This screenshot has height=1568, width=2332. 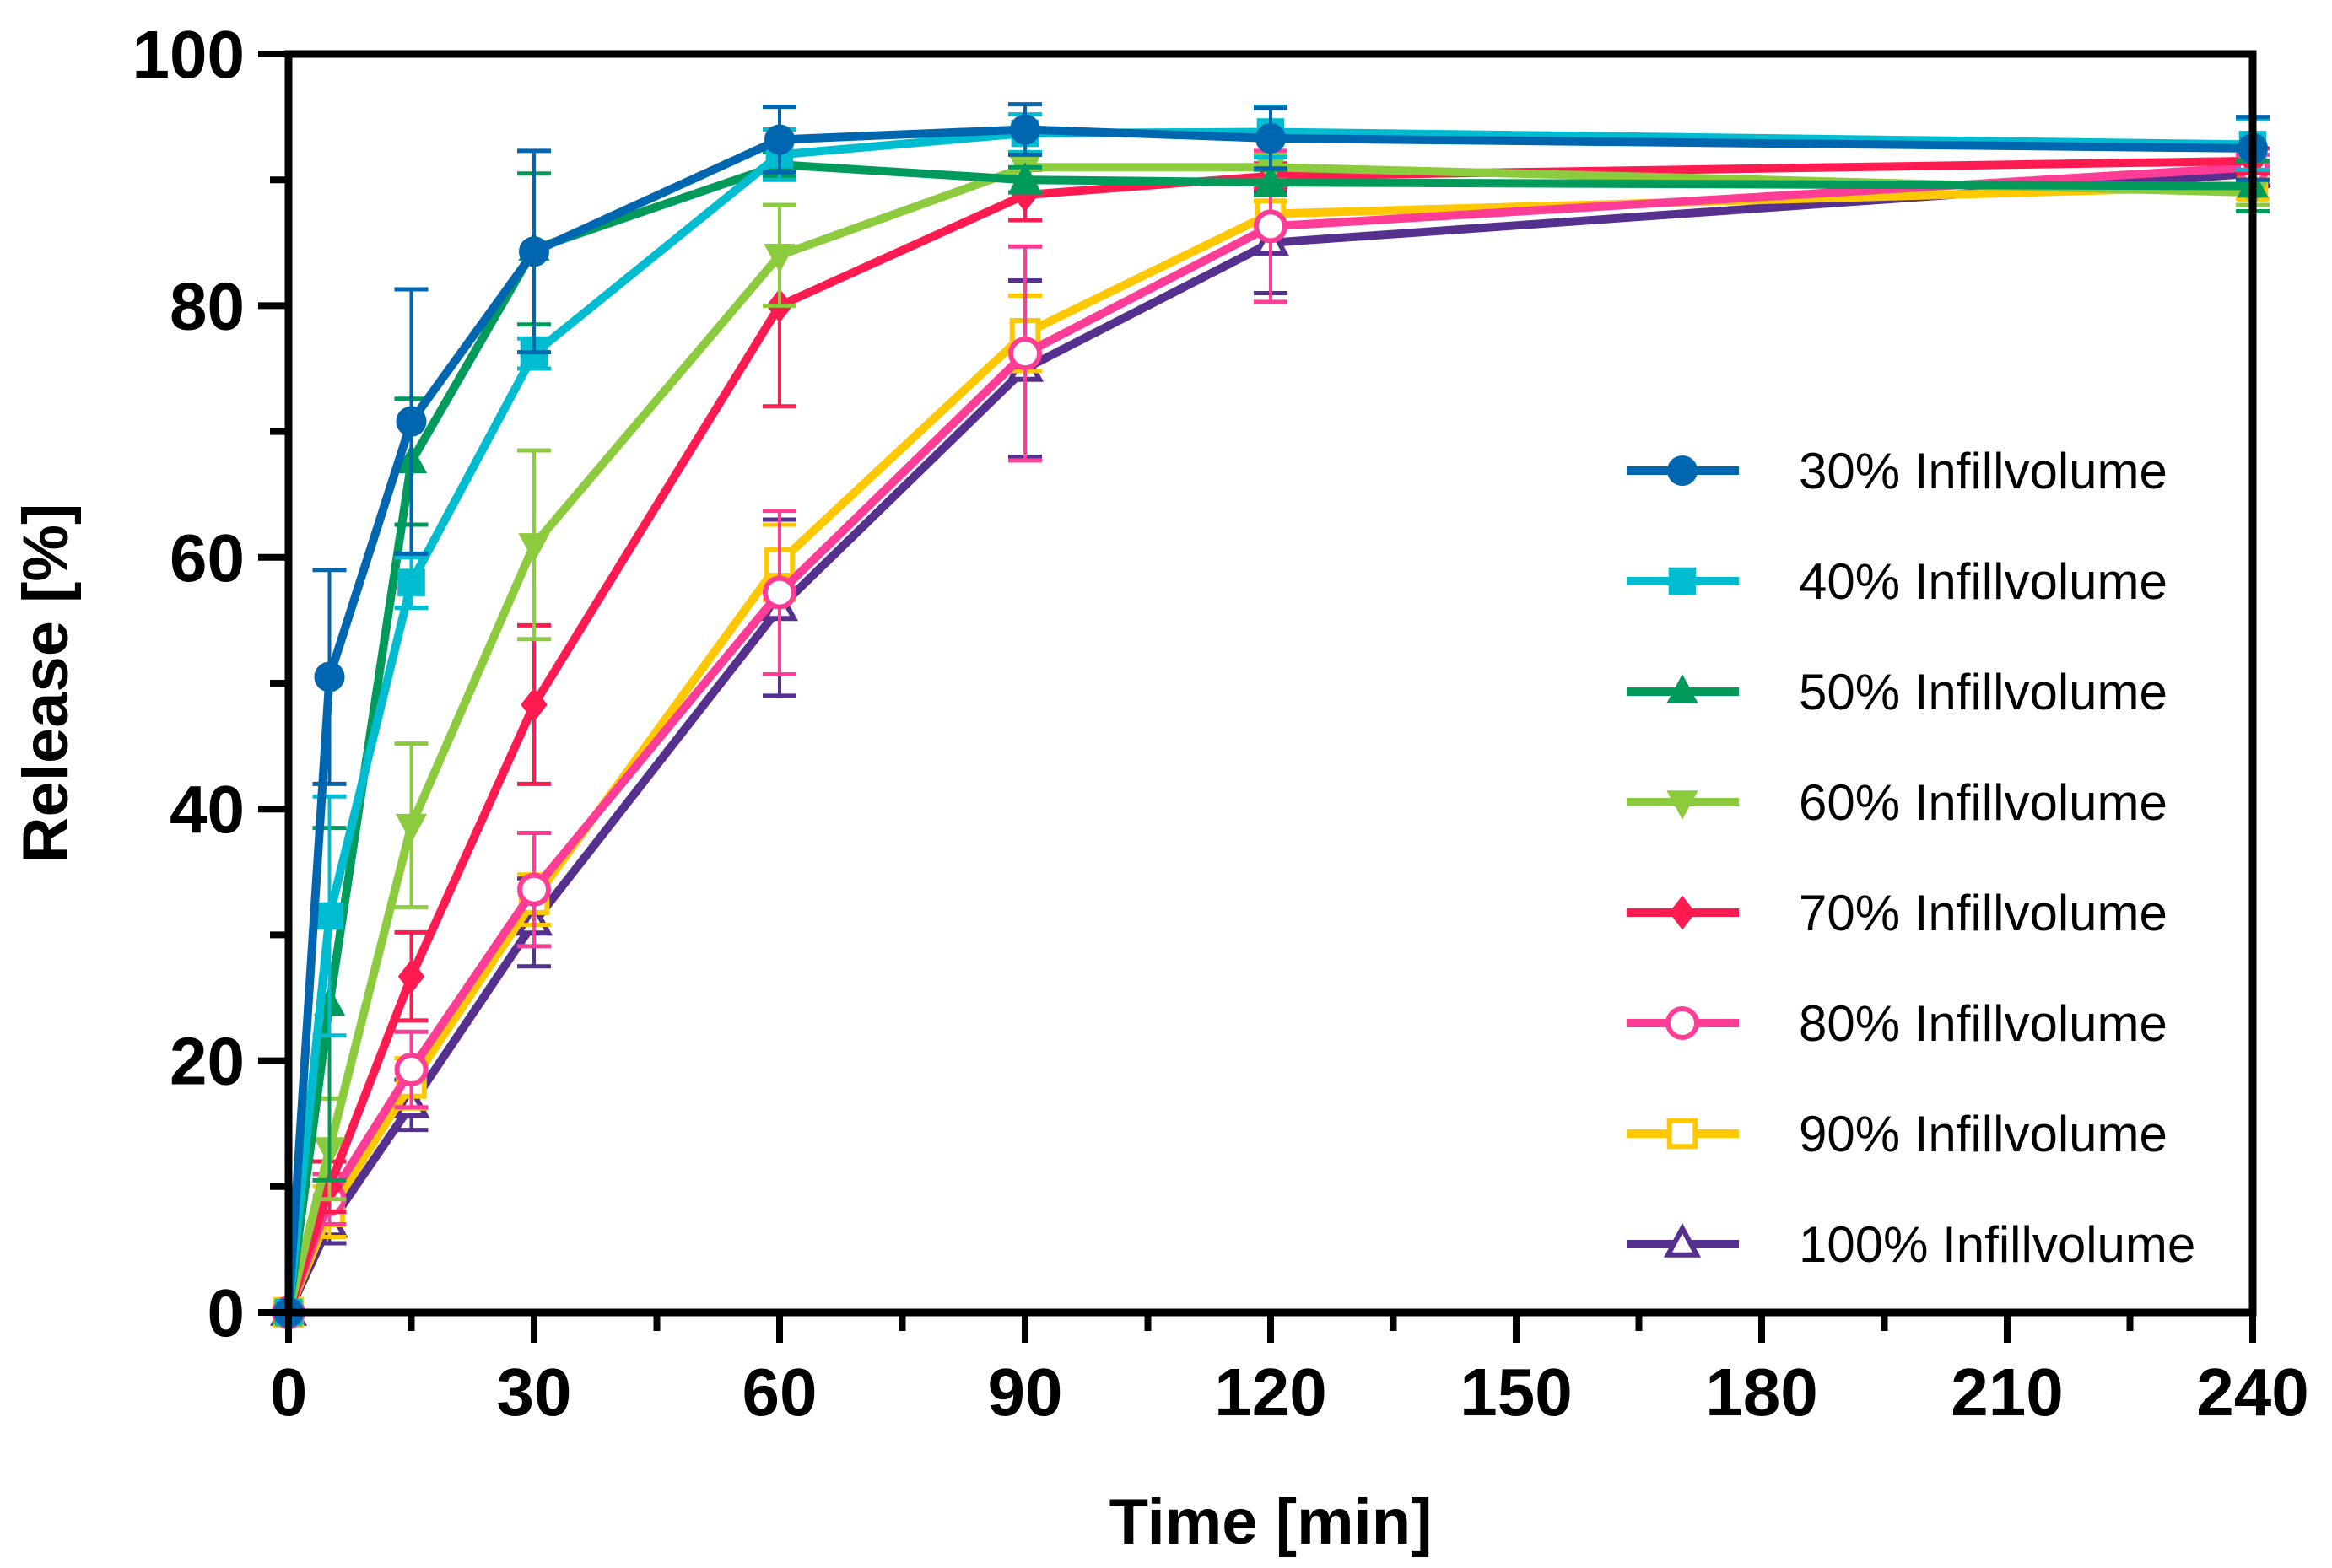 What do you see at coordinates (207, 557) in the screenshot?
I see `y-tick-label: 60` at bounding box center [207, 557].